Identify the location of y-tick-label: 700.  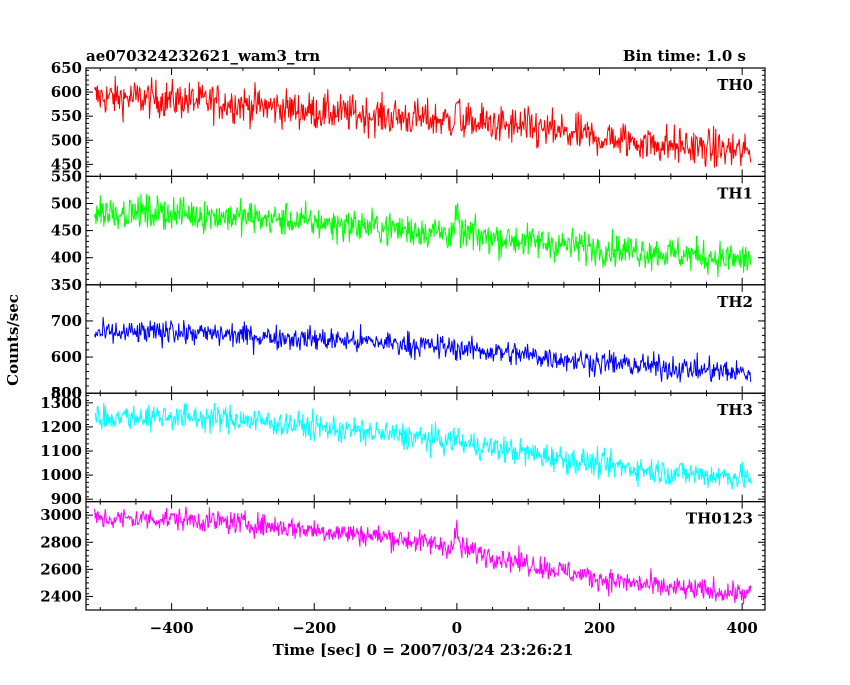
(66, 321).